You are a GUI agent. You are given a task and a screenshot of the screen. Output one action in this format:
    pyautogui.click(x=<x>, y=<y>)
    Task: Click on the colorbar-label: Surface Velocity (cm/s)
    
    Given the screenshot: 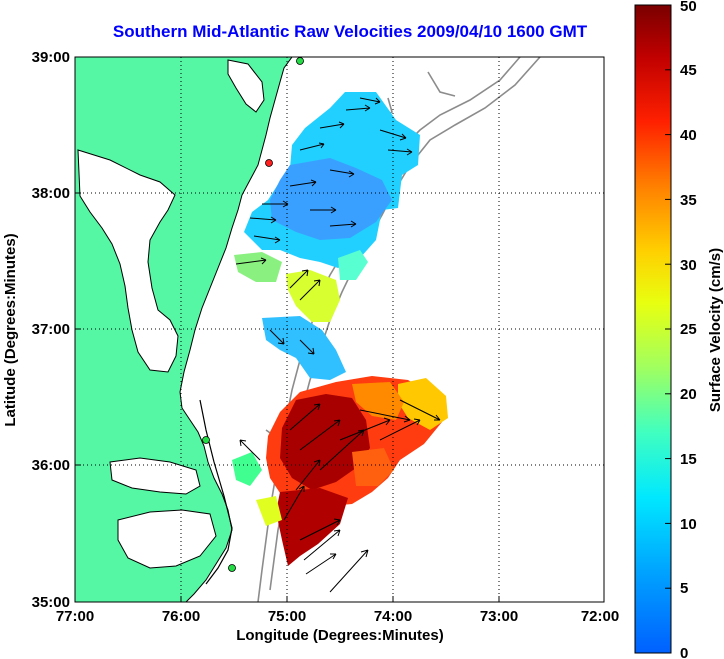 What is the action you would take?
    pyautogui.click(x=715, y=330)
    